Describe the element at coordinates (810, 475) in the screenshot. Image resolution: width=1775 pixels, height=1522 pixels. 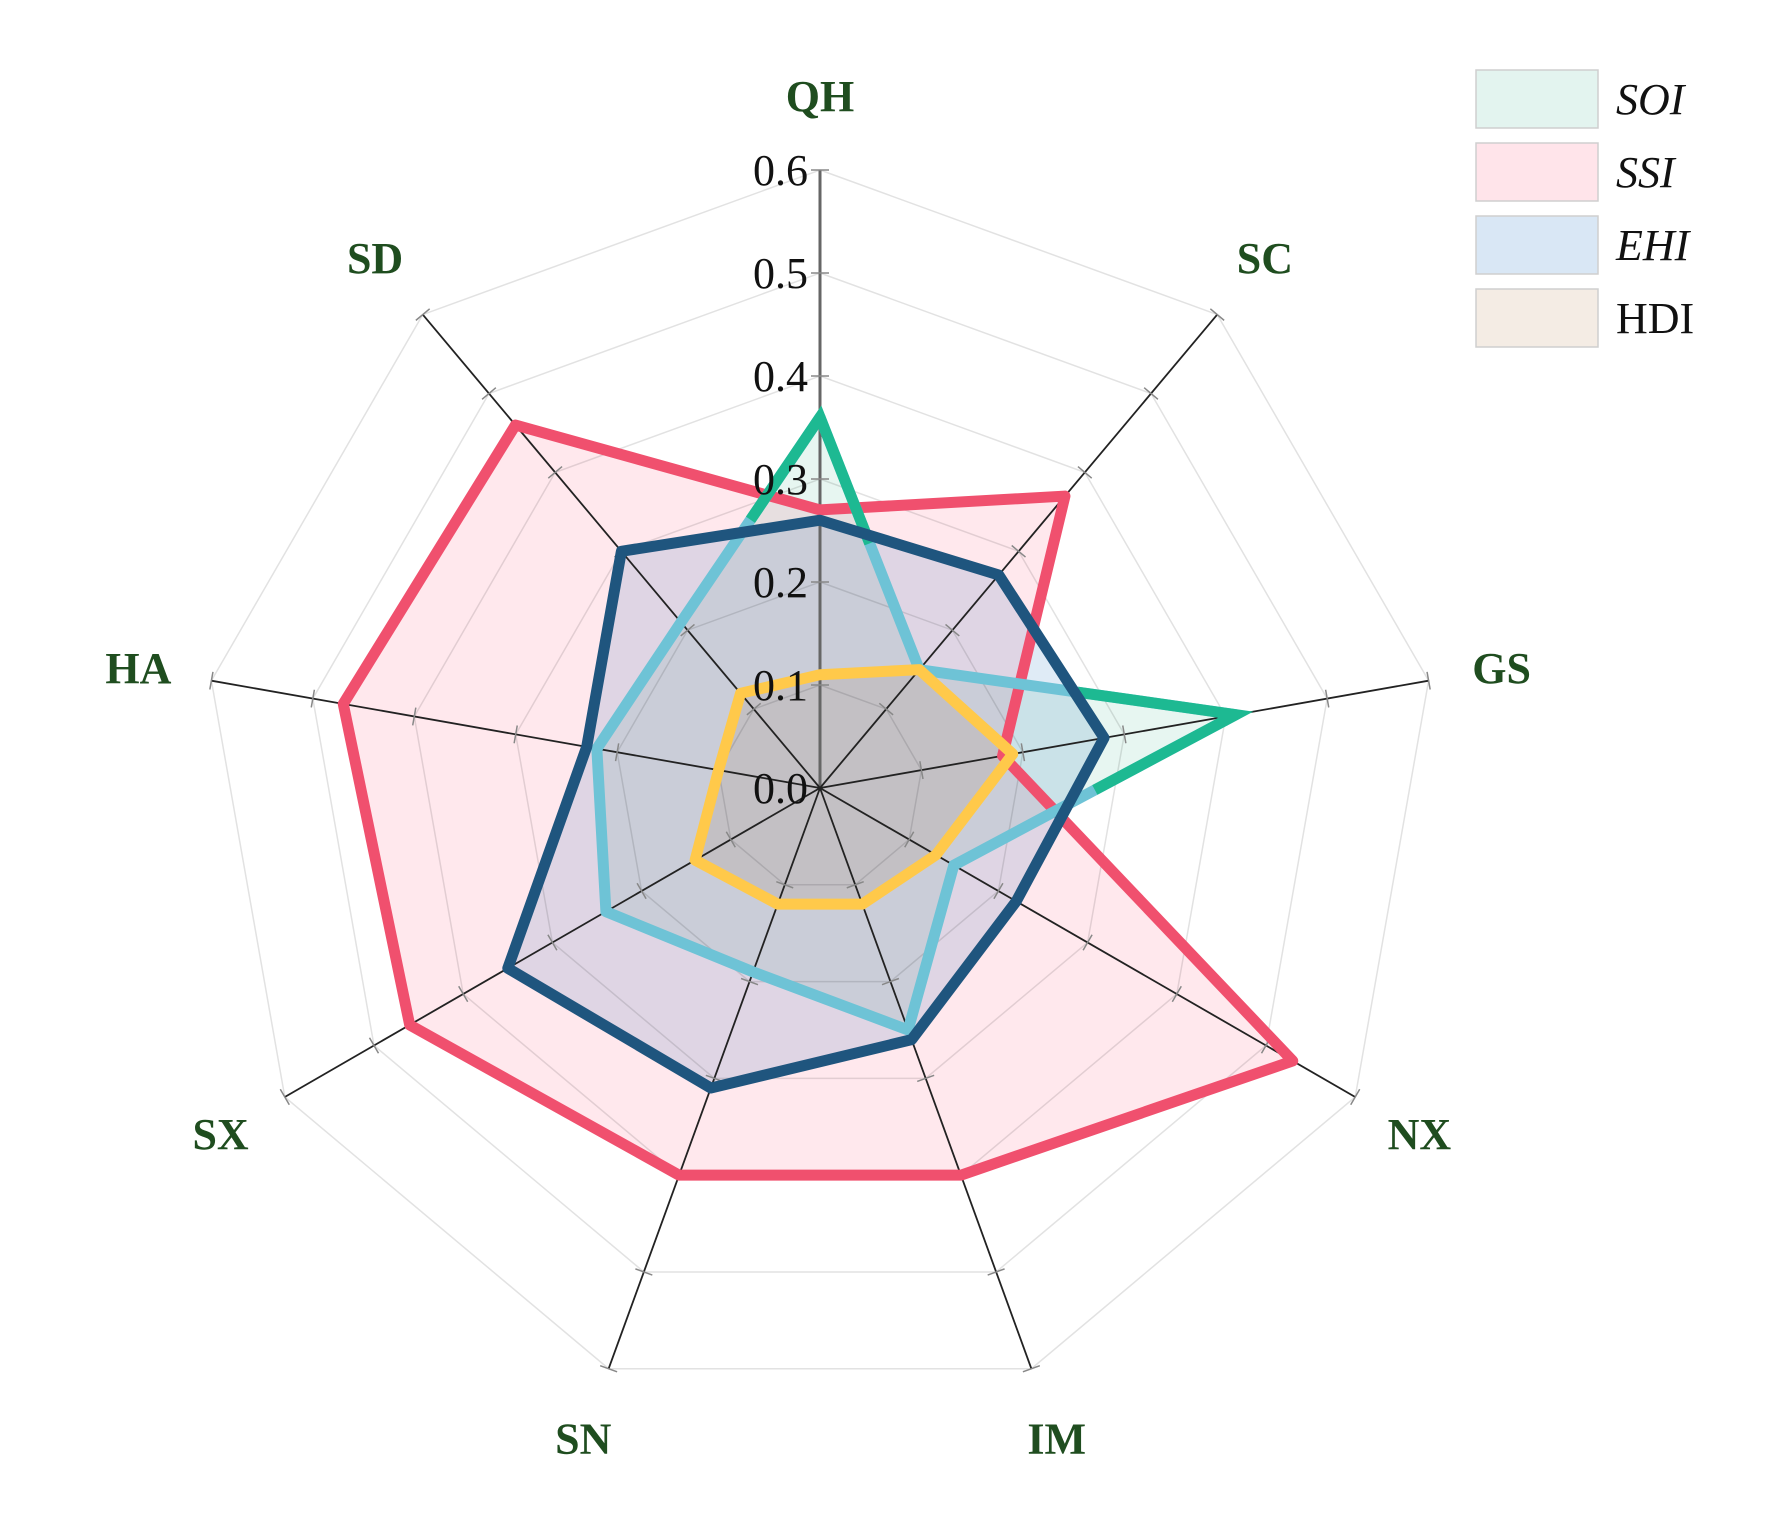
I see `series-peak-soi-qh` at that location.